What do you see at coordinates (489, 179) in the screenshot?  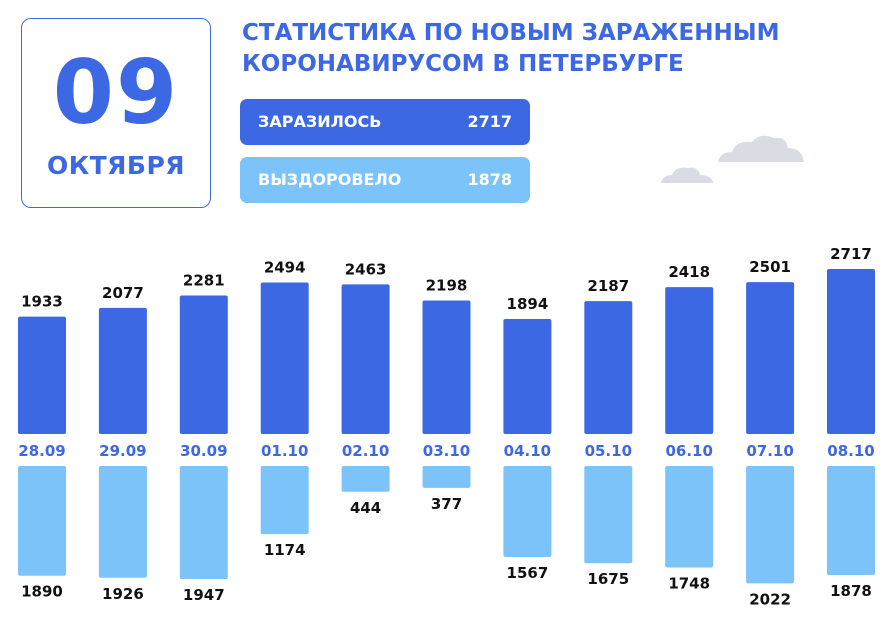 I see `legend-recovered-value: 1878` at bounding box center [489, 179].